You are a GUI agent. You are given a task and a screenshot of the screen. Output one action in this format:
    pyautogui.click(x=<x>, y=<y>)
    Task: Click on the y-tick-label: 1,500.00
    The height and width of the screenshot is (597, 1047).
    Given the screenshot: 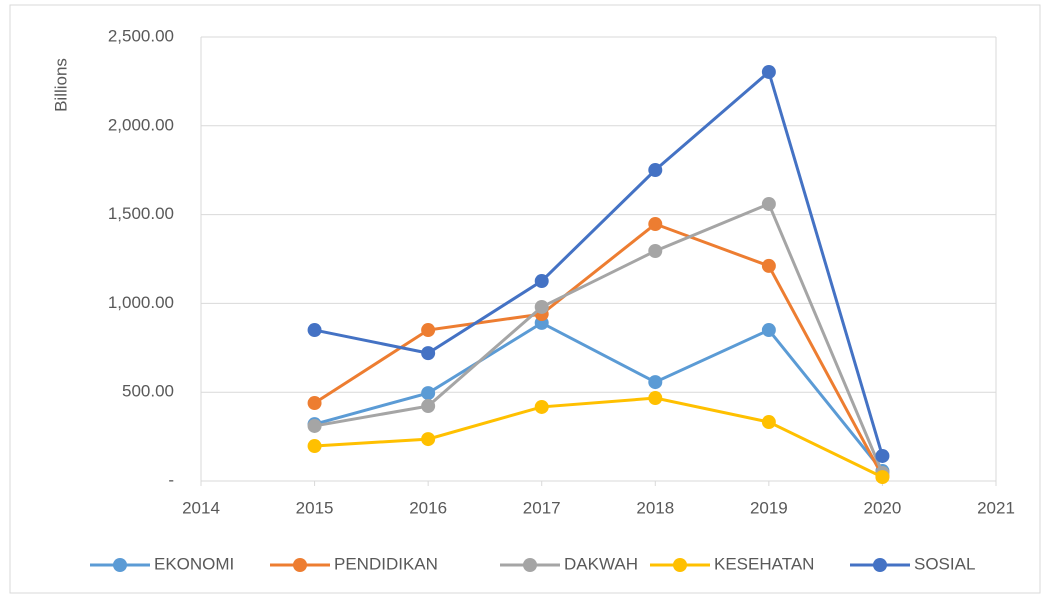 What is the action you would take?
    pyautogui.click(x=141, y=213)
    